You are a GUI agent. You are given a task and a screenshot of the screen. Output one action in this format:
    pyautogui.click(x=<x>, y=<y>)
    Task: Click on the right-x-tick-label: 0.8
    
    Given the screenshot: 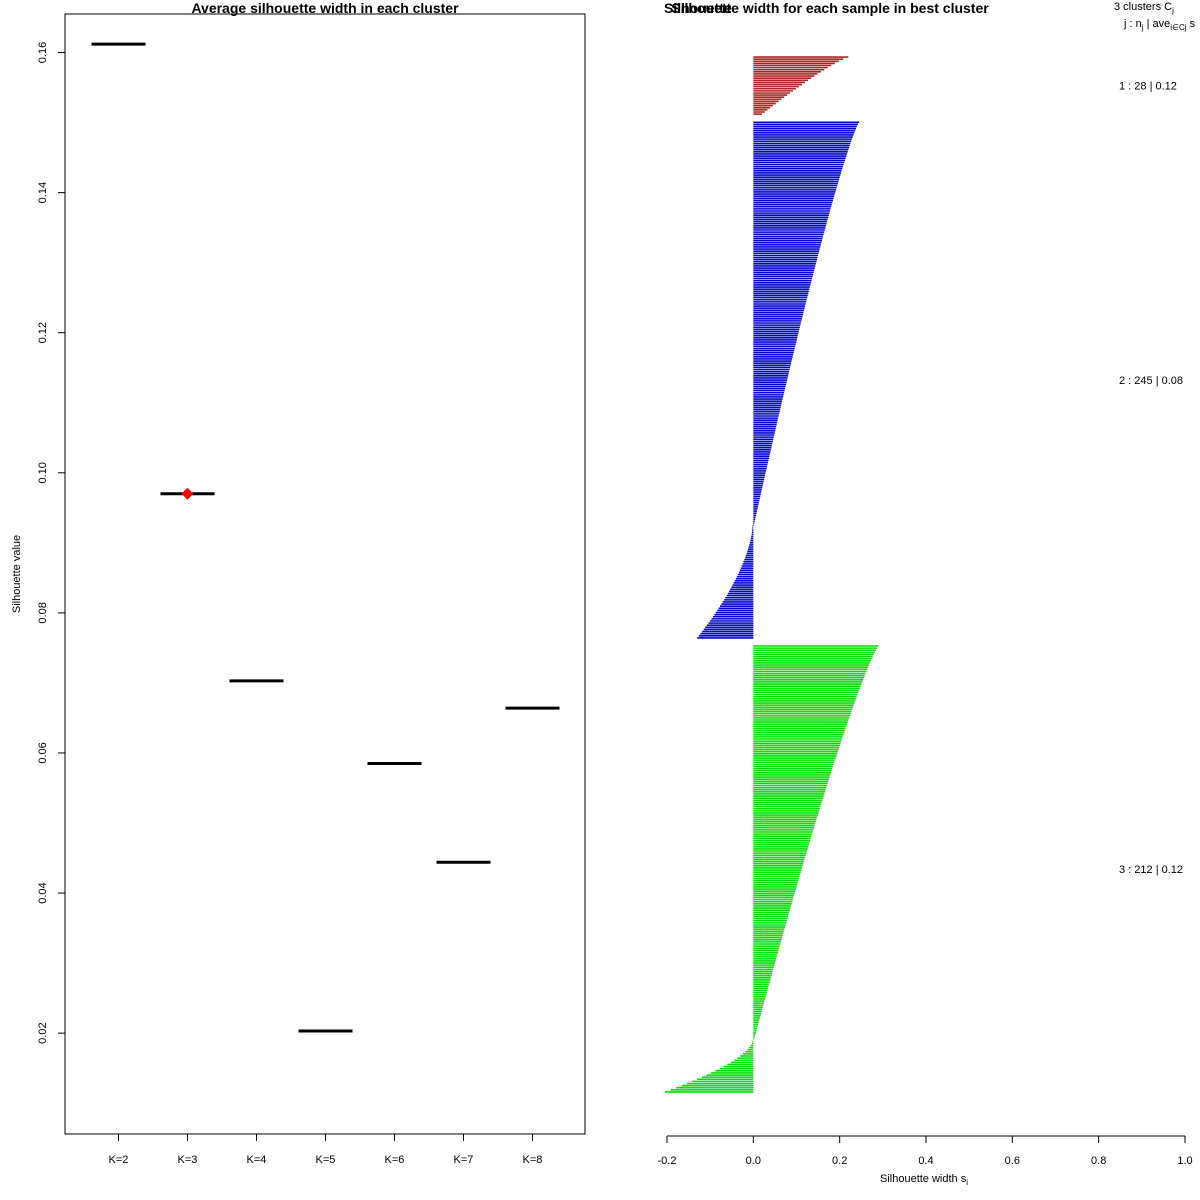 What is the action you would take?
    pyautogui.click(x=1098, y=1161)
    